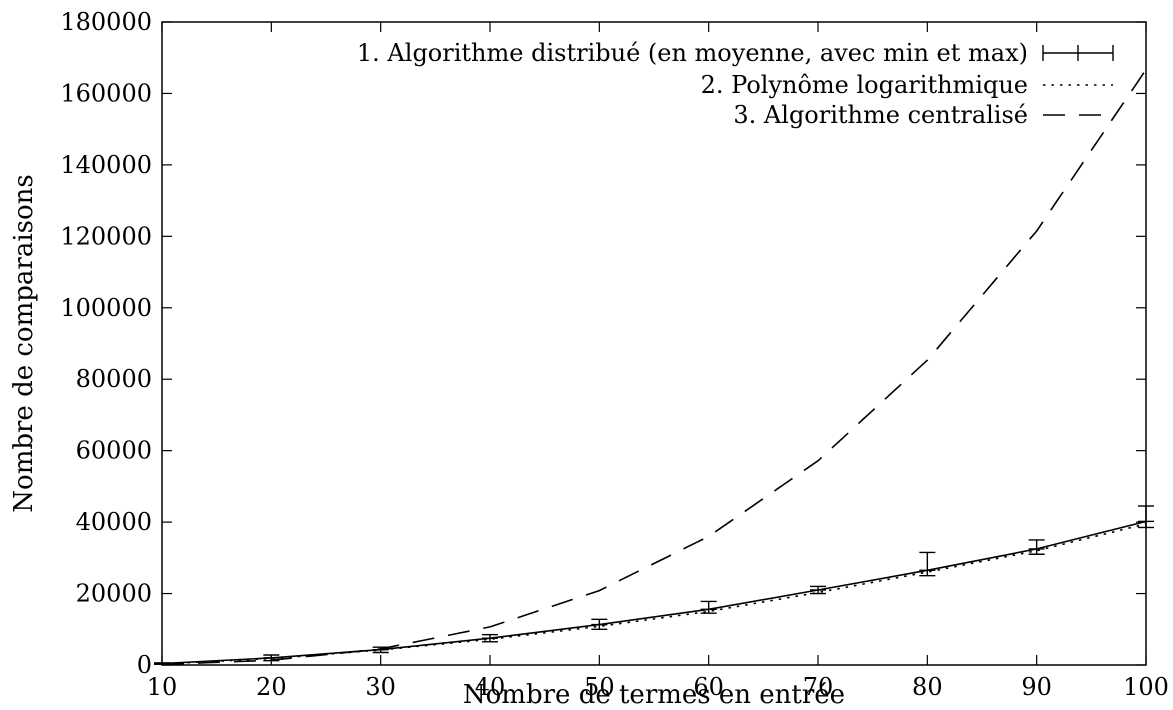  Describe the element at coordinates (880, 115) in the screenshot. I see `legend-label: 3. Algorithme centralisé` at that location.